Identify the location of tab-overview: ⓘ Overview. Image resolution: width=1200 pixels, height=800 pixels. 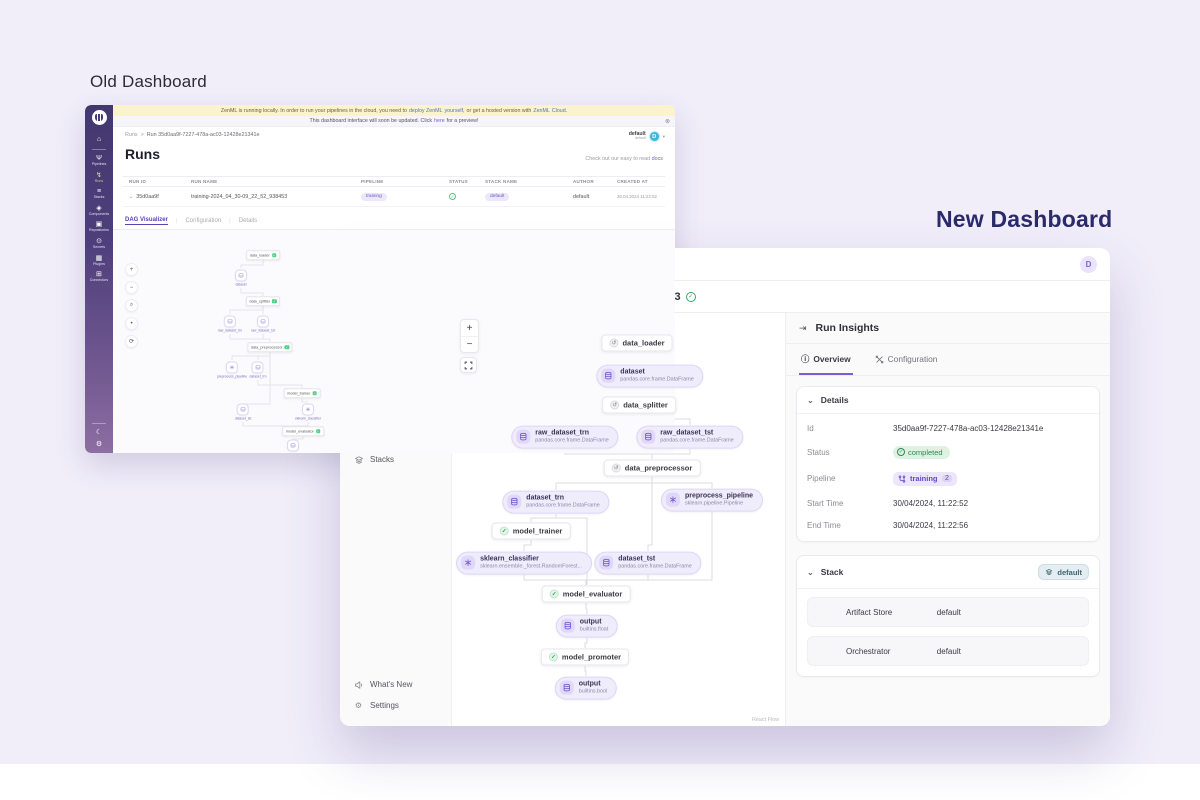
(826, 359).